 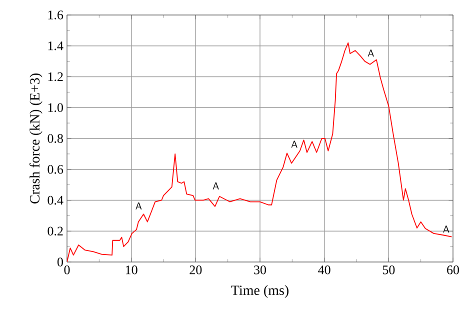 What do you see at coordinates (55, 77) in the screenshot?
I see `y-tick-label: 1.2` at bounding box center [55, 77].